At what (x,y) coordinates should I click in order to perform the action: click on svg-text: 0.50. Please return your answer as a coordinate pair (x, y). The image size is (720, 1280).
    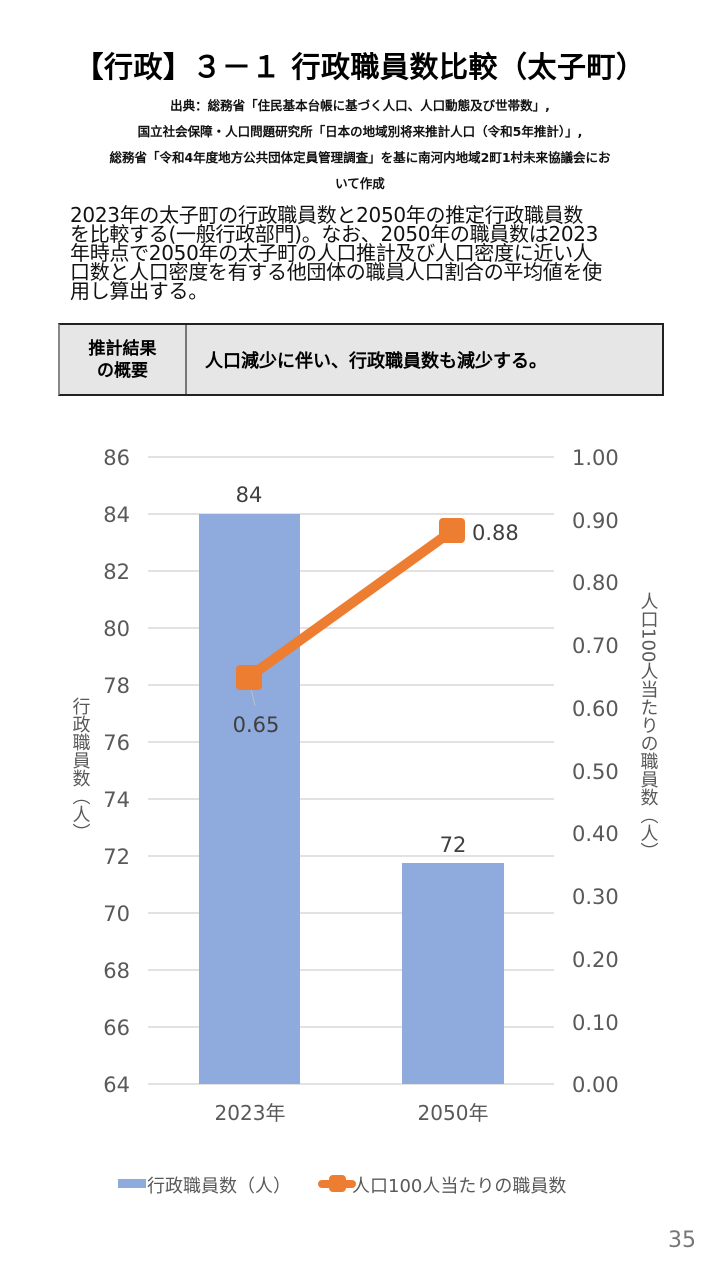
    Looking at the image, I should click on (595, 772).